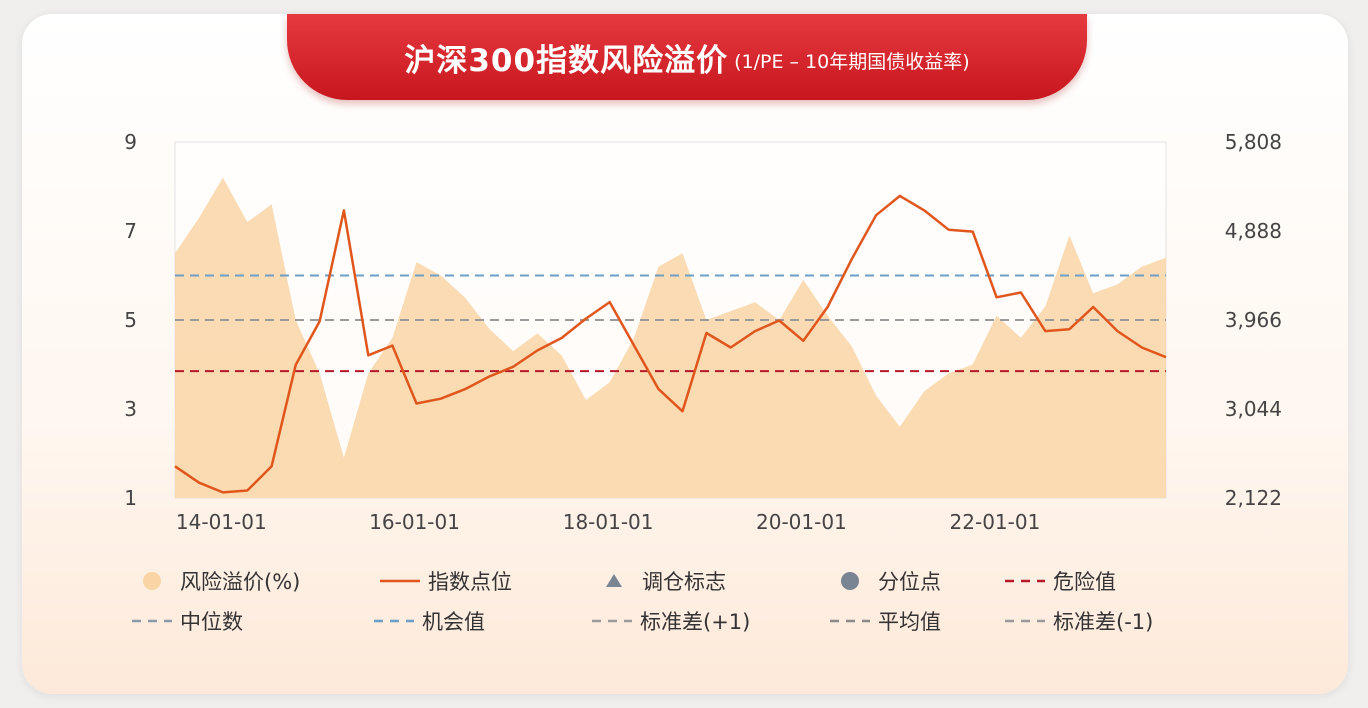 This screenshot has width=1368, height=708. I want to click on legend-item-opportunity: 机会值, so click(428, 621).